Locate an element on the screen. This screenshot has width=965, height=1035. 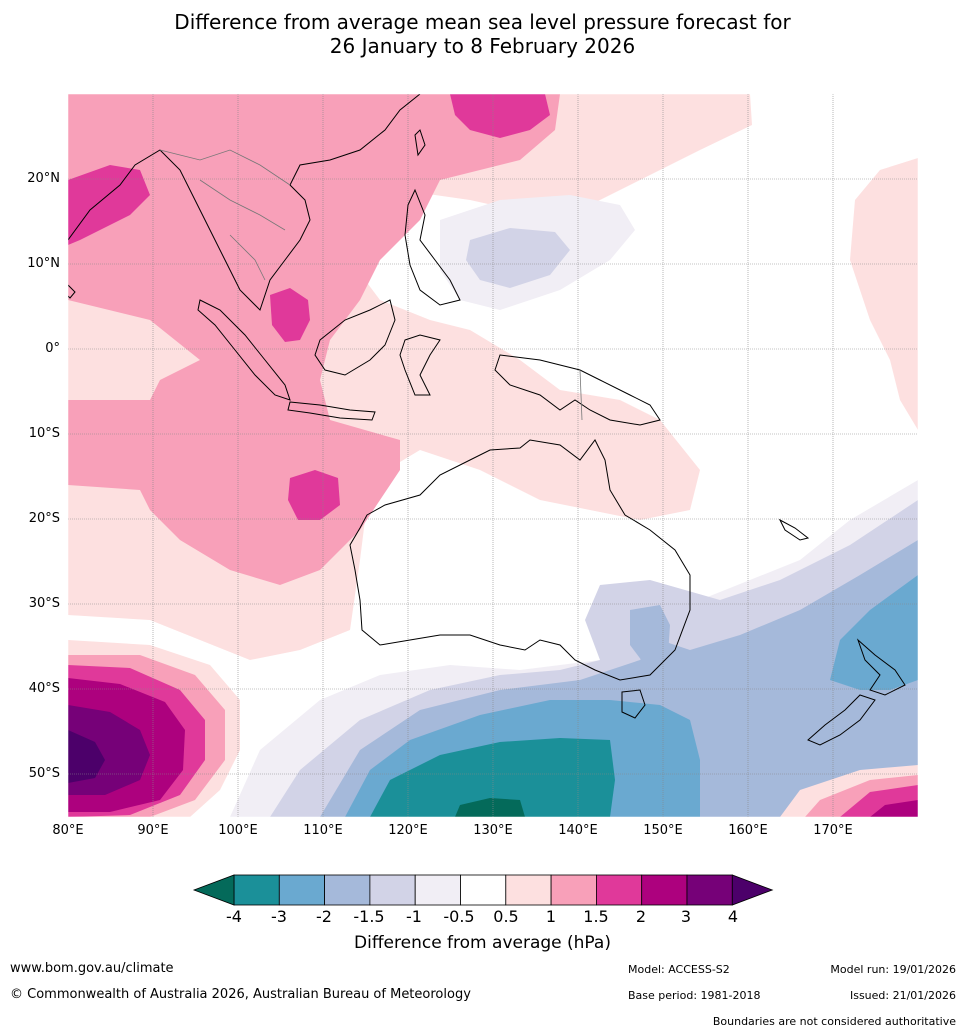
lon-label-160E: 160°E is located at coordinates (748, 830).